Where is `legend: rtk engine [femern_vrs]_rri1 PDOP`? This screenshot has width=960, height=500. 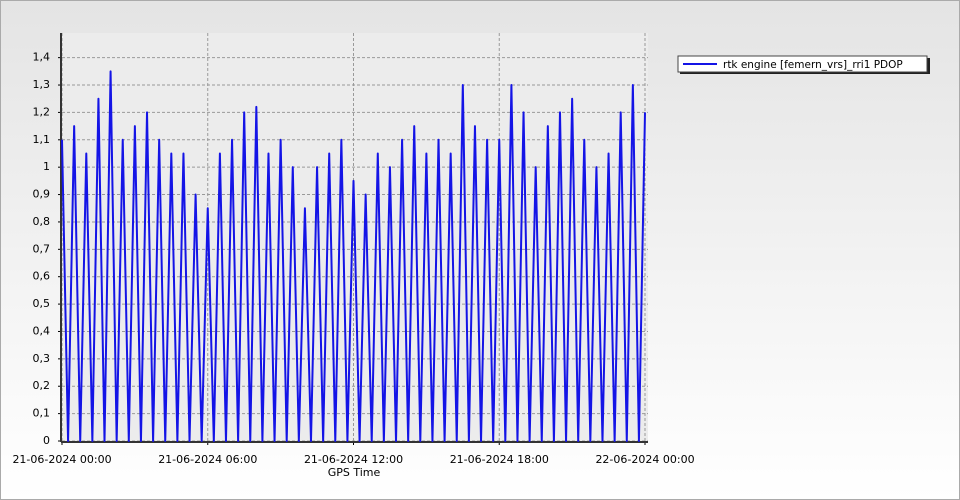
legend: rtk engine [femern_vrs]_rri1 PDOP is located at coordinates (803, 64).